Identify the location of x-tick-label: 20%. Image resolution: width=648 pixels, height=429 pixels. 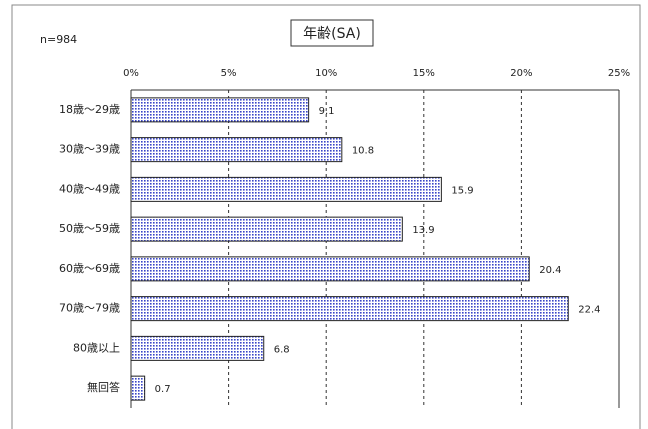
(521, 73).